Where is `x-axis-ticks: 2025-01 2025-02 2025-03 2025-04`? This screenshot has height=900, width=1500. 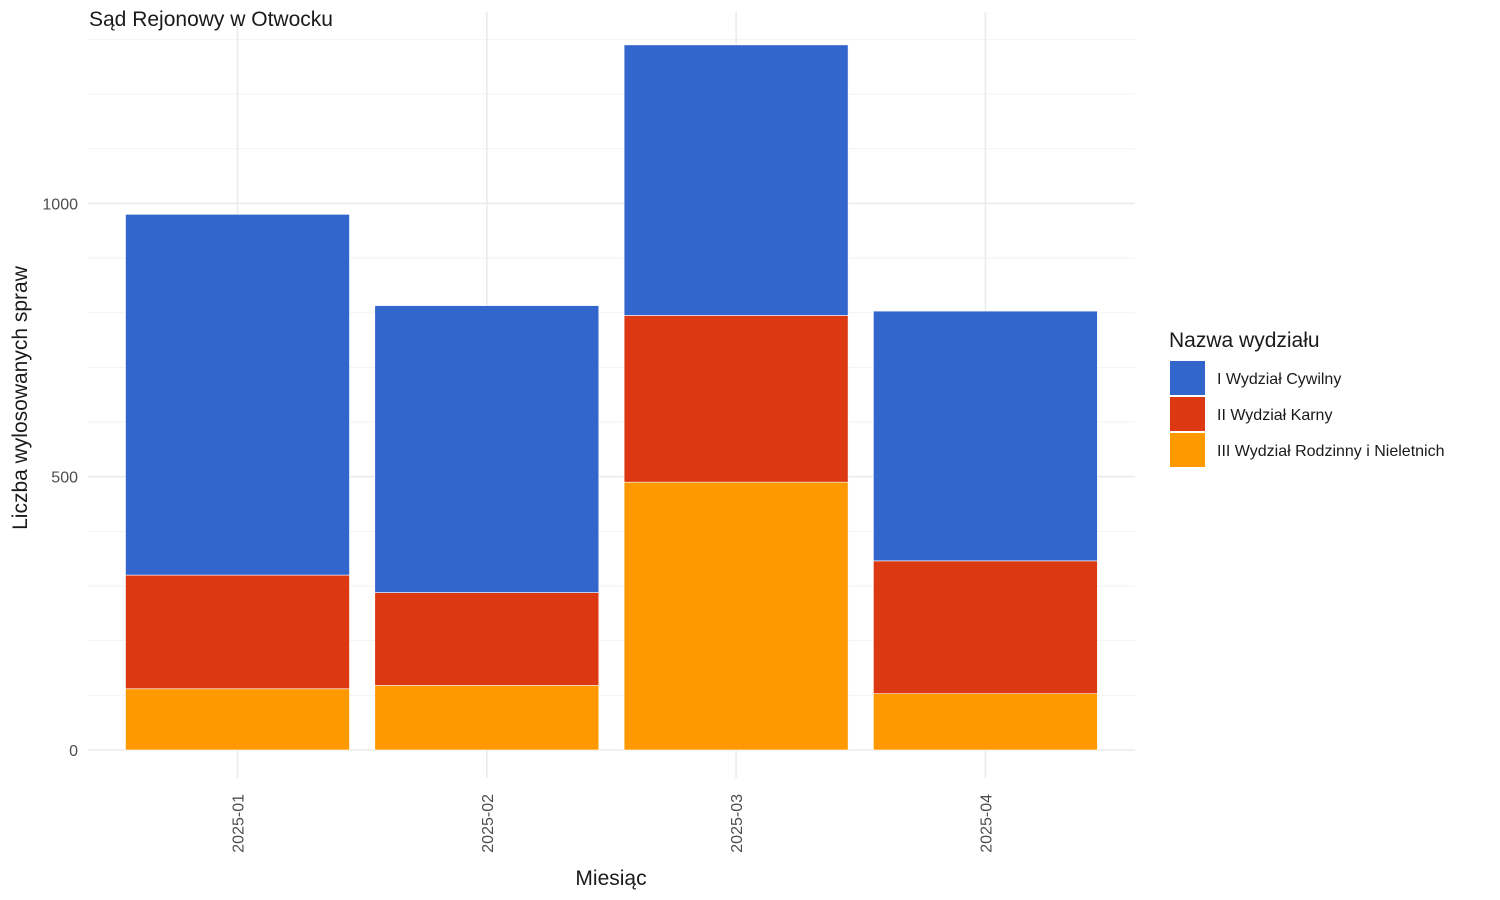
x-axis-ticks: 2025-01 2025-02 2025-03 2025-04 is located at coordinates (613, 823).